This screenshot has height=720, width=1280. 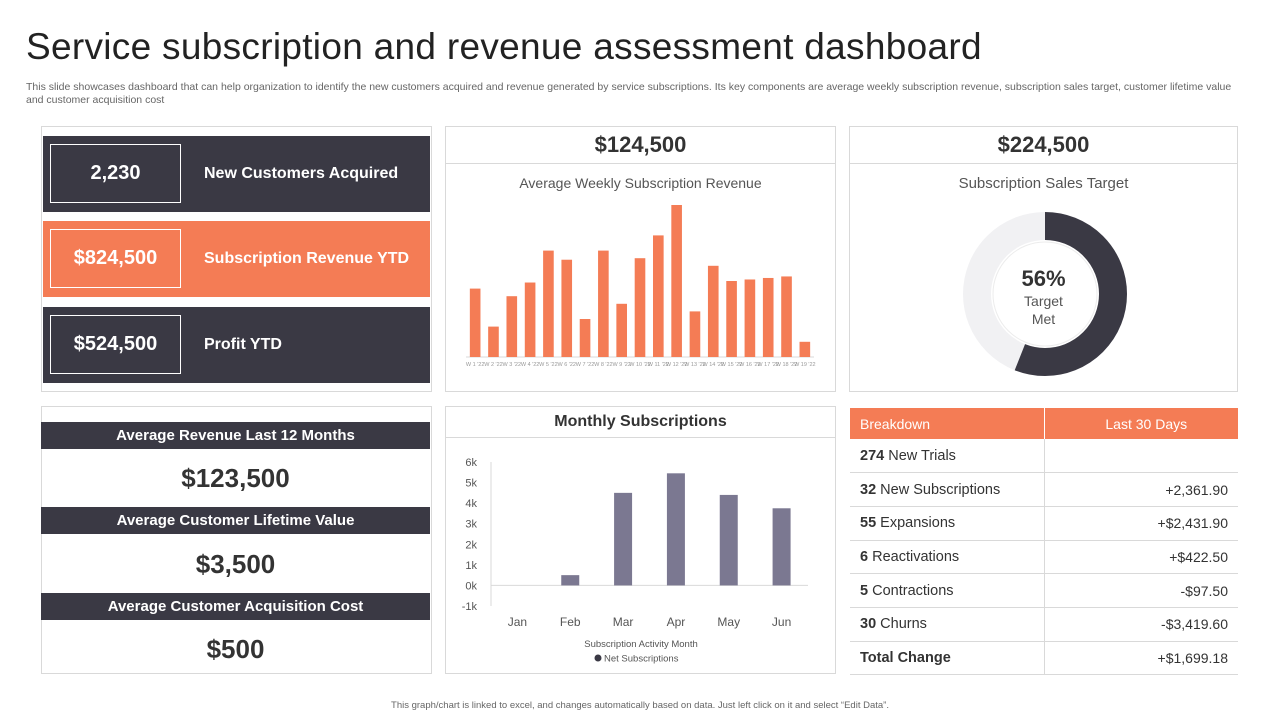 What do you see at coordinates (512, 365) in the screenshot?
I see `x-tick-label: W 3 '22` at bounding box center [512, 365].